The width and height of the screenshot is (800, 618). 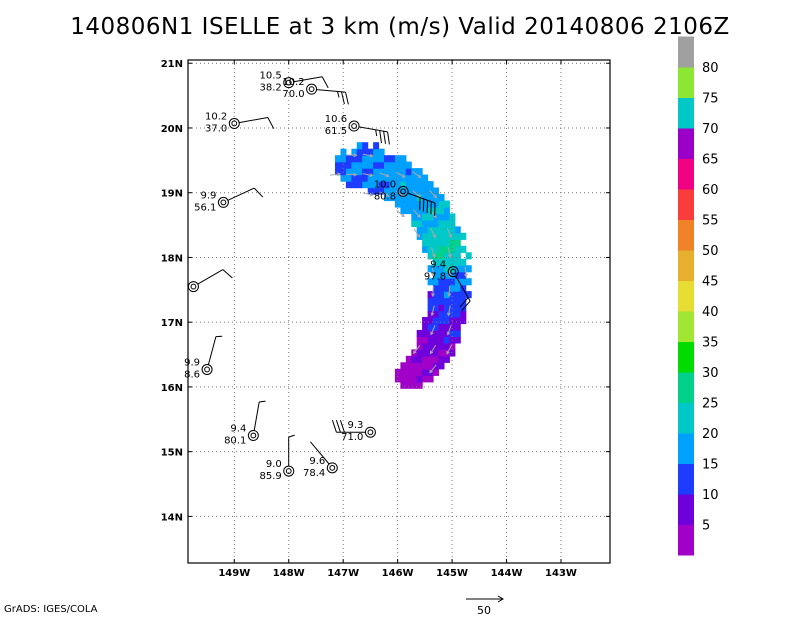 What do you see at coordinates (314, 473) in the screenshot?
I see `obs-label-bottom: 78.4` at bounding box center [314, 473].